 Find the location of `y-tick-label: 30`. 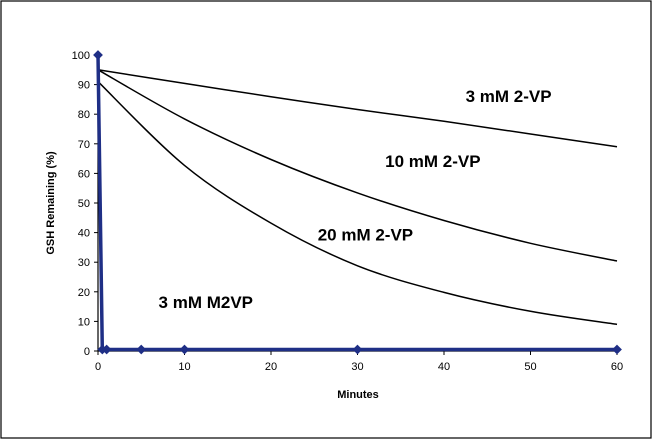

y-tick-label: 30 is located at coordinates (84, 263).